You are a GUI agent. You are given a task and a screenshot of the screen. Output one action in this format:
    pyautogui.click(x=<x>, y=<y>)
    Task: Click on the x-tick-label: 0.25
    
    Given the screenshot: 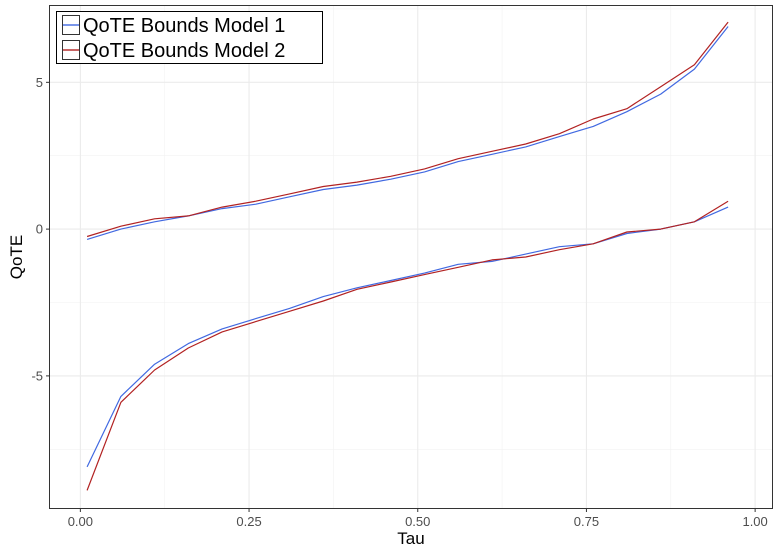 What is the action you would take?
    pyautogui.click(x=248, y=521)
    